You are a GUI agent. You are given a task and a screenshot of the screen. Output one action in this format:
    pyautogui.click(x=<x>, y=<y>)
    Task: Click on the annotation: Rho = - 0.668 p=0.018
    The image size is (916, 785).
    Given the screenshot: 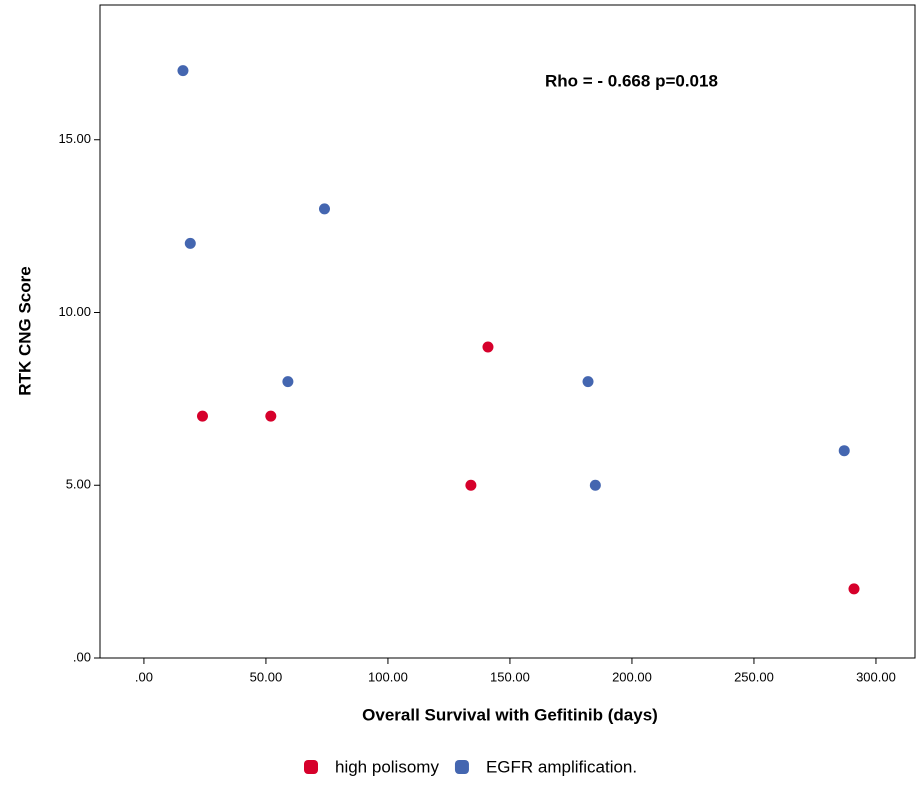 What is the action you would take?
    pyautogui.click(x=631, y=80)
    